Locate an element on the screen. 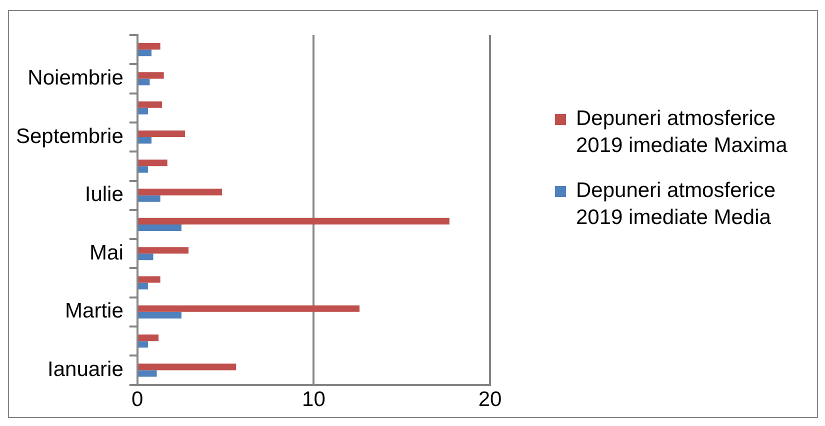  y-tick-label: Septembrie is located at coordinates (70, 136).